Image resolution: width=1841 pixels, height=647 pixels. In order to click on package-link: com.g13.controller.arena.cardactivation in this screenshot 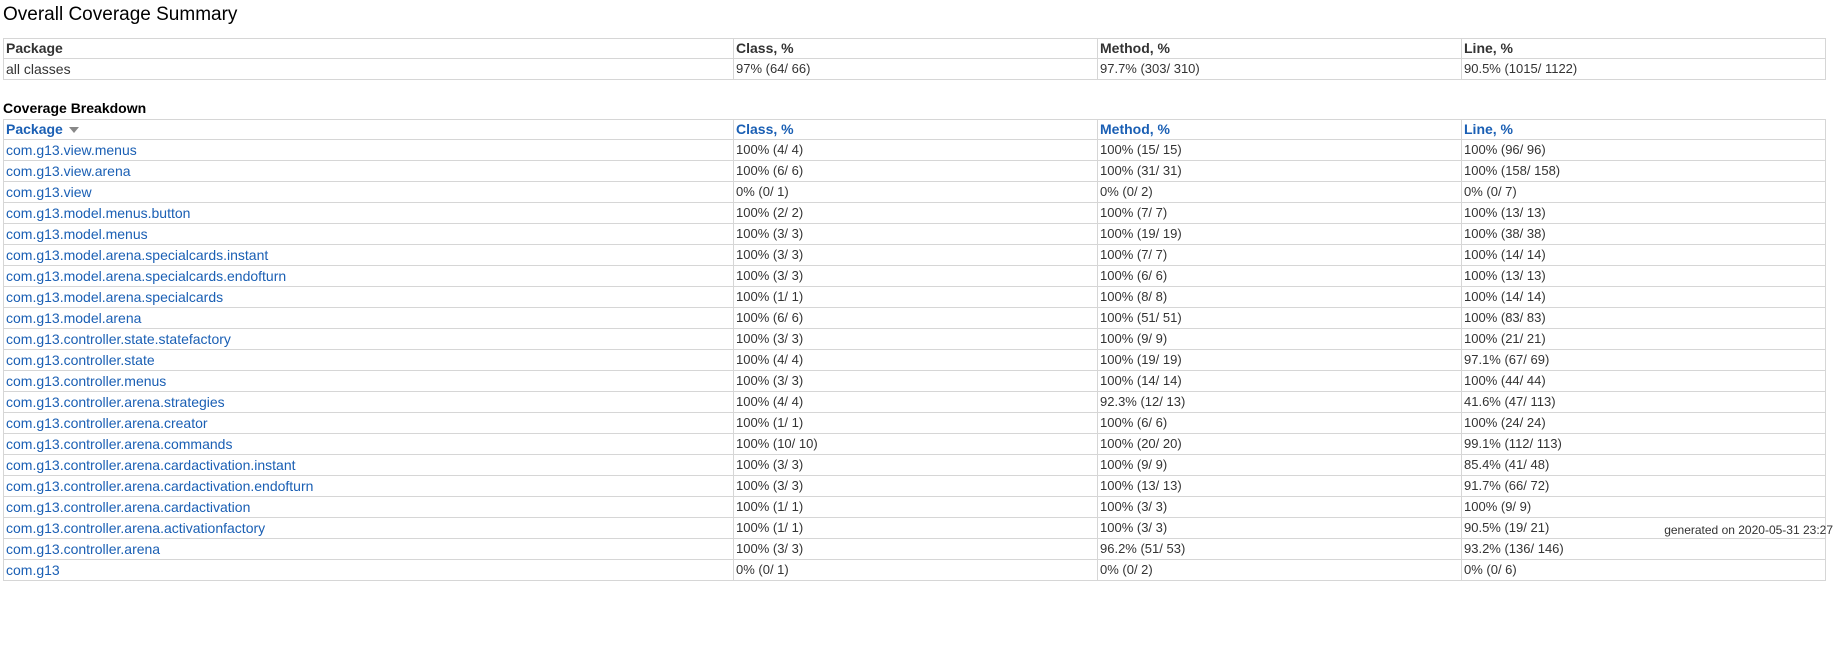, I will do `click(128, 507)`.